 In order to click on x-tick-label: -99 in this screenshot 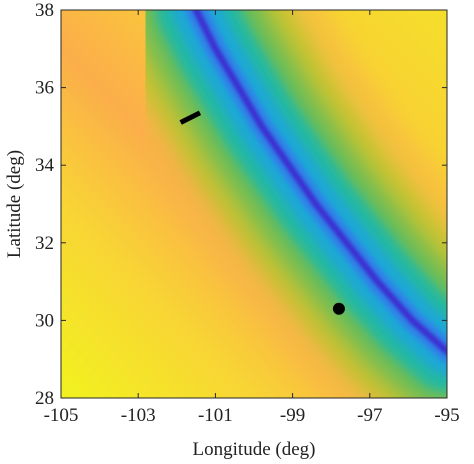, I will do `click(292, 415)`.